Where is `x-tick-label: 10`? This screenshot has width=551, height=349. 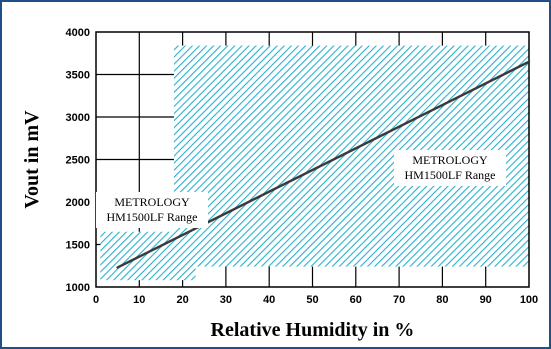 x-tick-label: 10 is located at coordinates (139, 300).